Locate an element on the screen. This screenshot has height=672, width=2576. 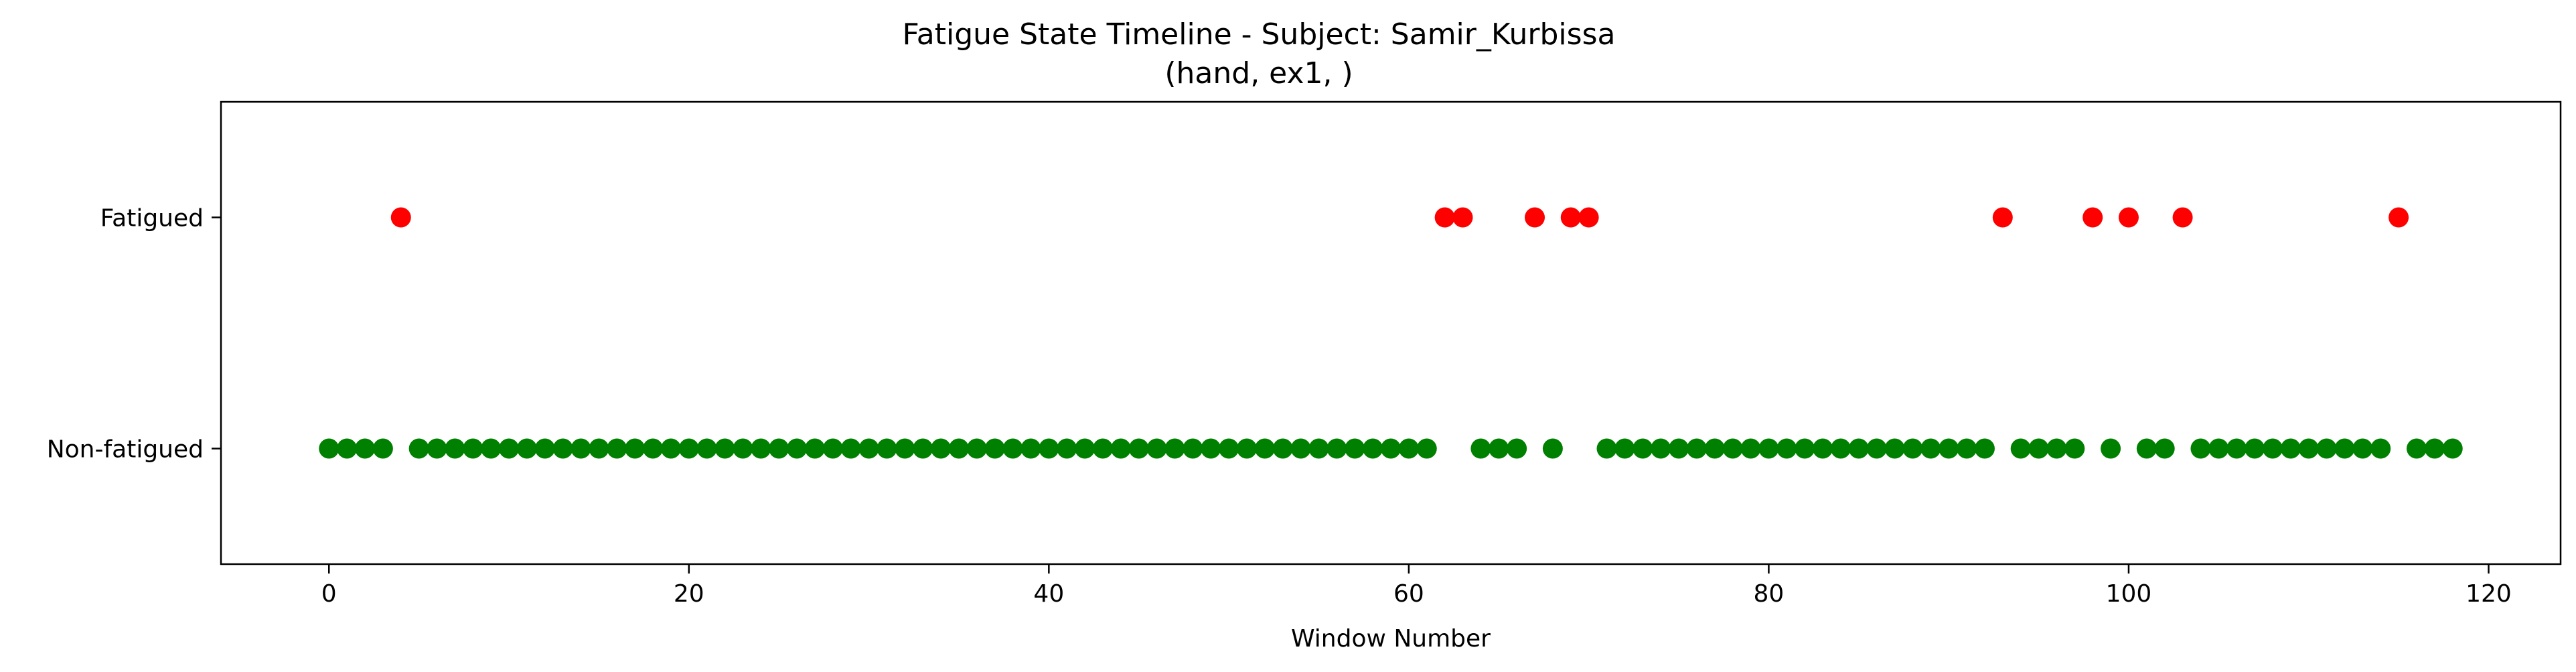
y-tick-label: Non-fatigued is located at coordinates (126, 450).